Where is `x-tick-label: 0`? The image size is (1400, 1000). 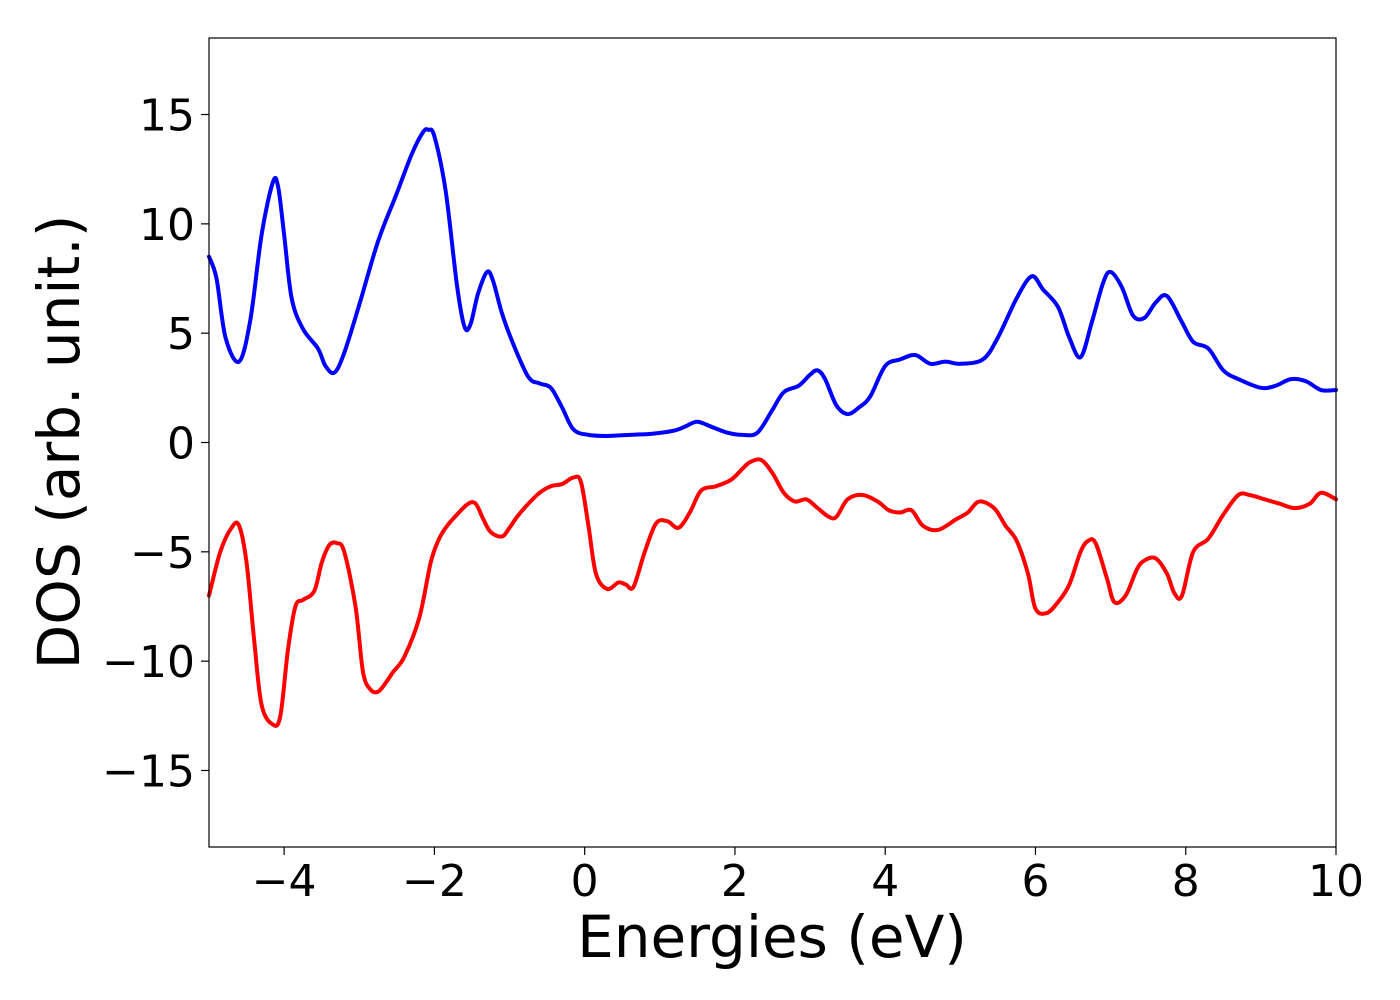
x-tick-label: 0 is located at coordinates (585, 881).